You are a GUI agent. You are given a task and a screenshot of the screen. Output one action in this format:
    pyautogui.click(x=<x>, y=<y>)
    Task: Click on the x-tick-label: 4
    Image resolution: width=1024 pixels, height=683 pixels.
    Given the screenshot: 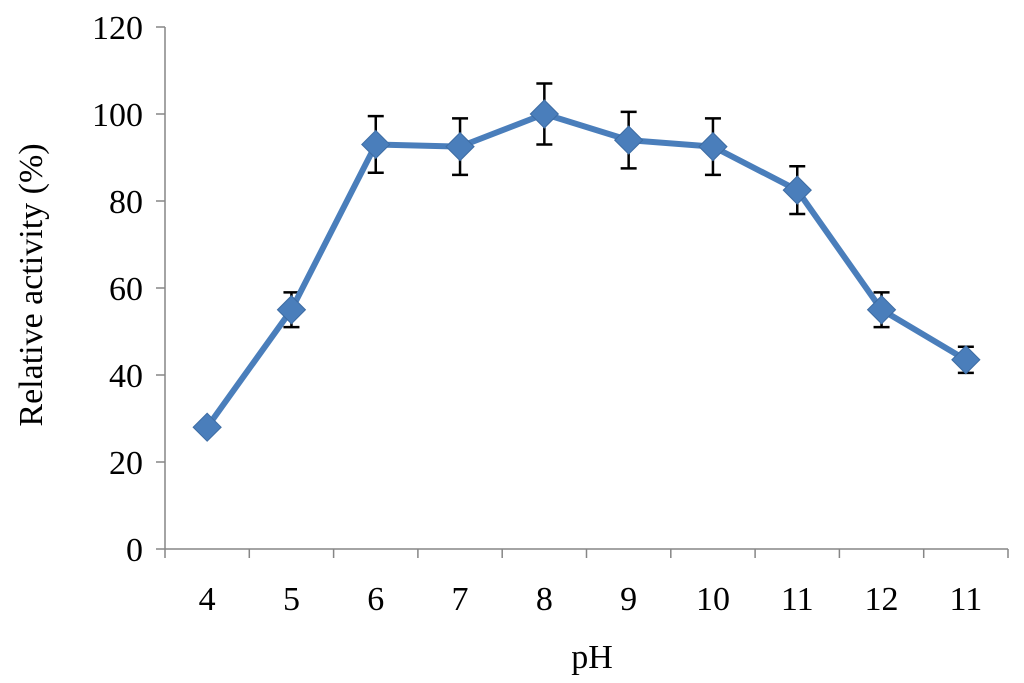 What is the action you would take?
    pyautogui.click(x=207, y=599)
    